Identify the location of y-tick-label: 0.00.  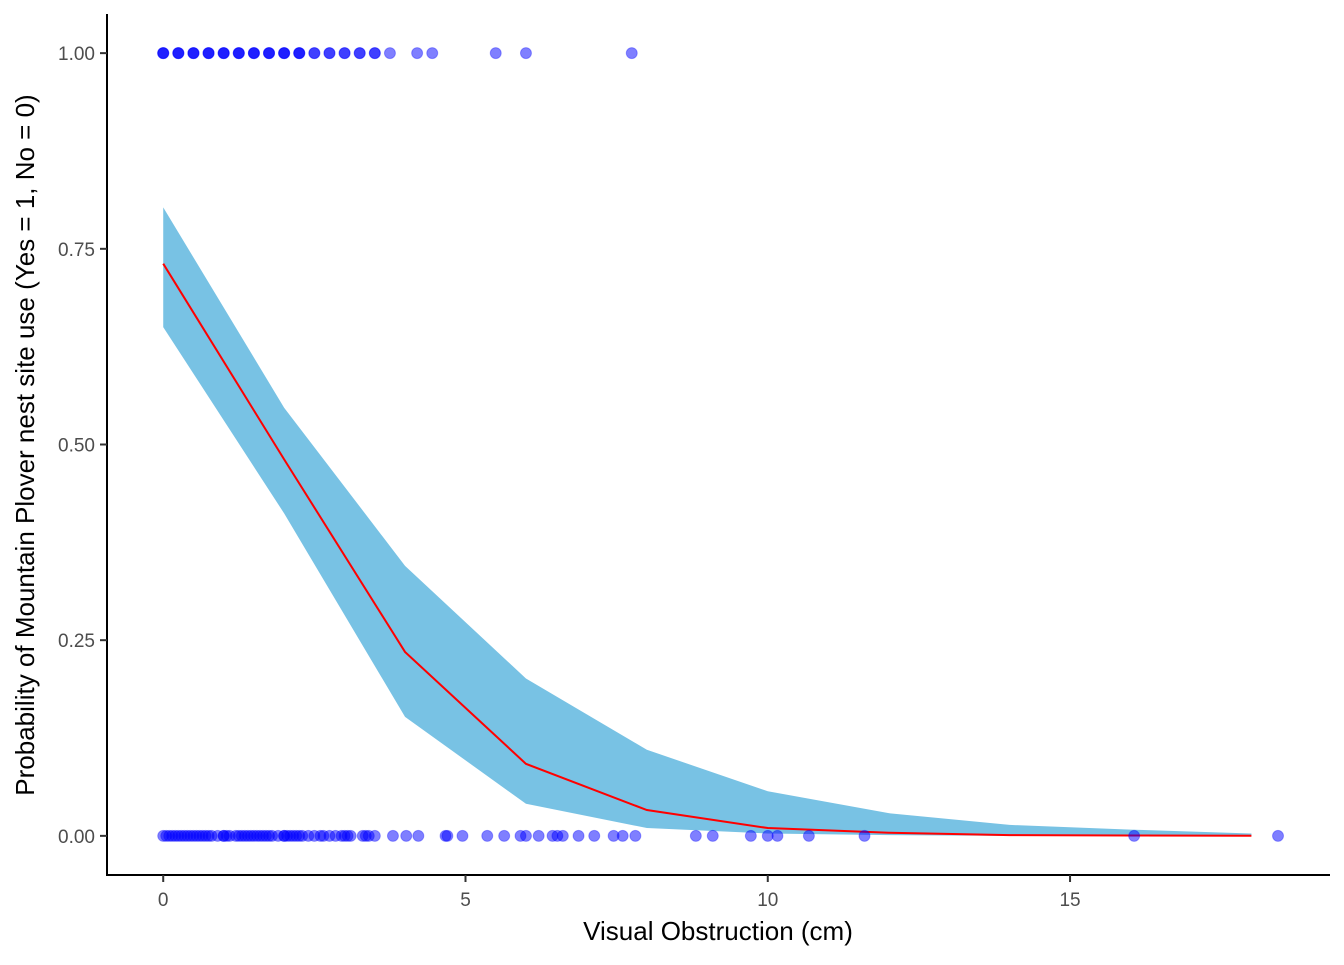
(76, 837).